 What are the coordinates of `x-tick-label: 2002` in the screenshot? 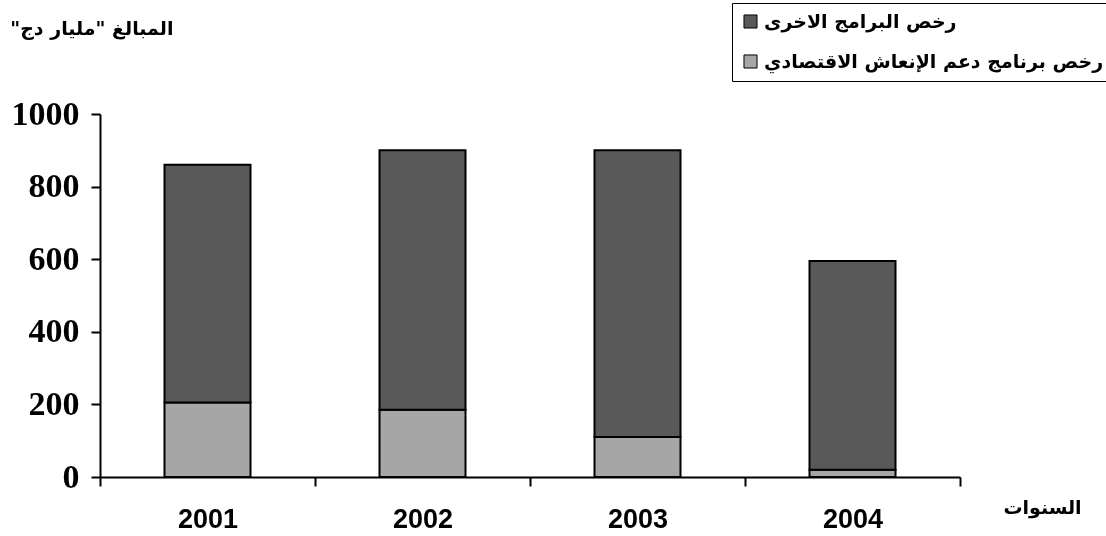 It's located at (423, 518).